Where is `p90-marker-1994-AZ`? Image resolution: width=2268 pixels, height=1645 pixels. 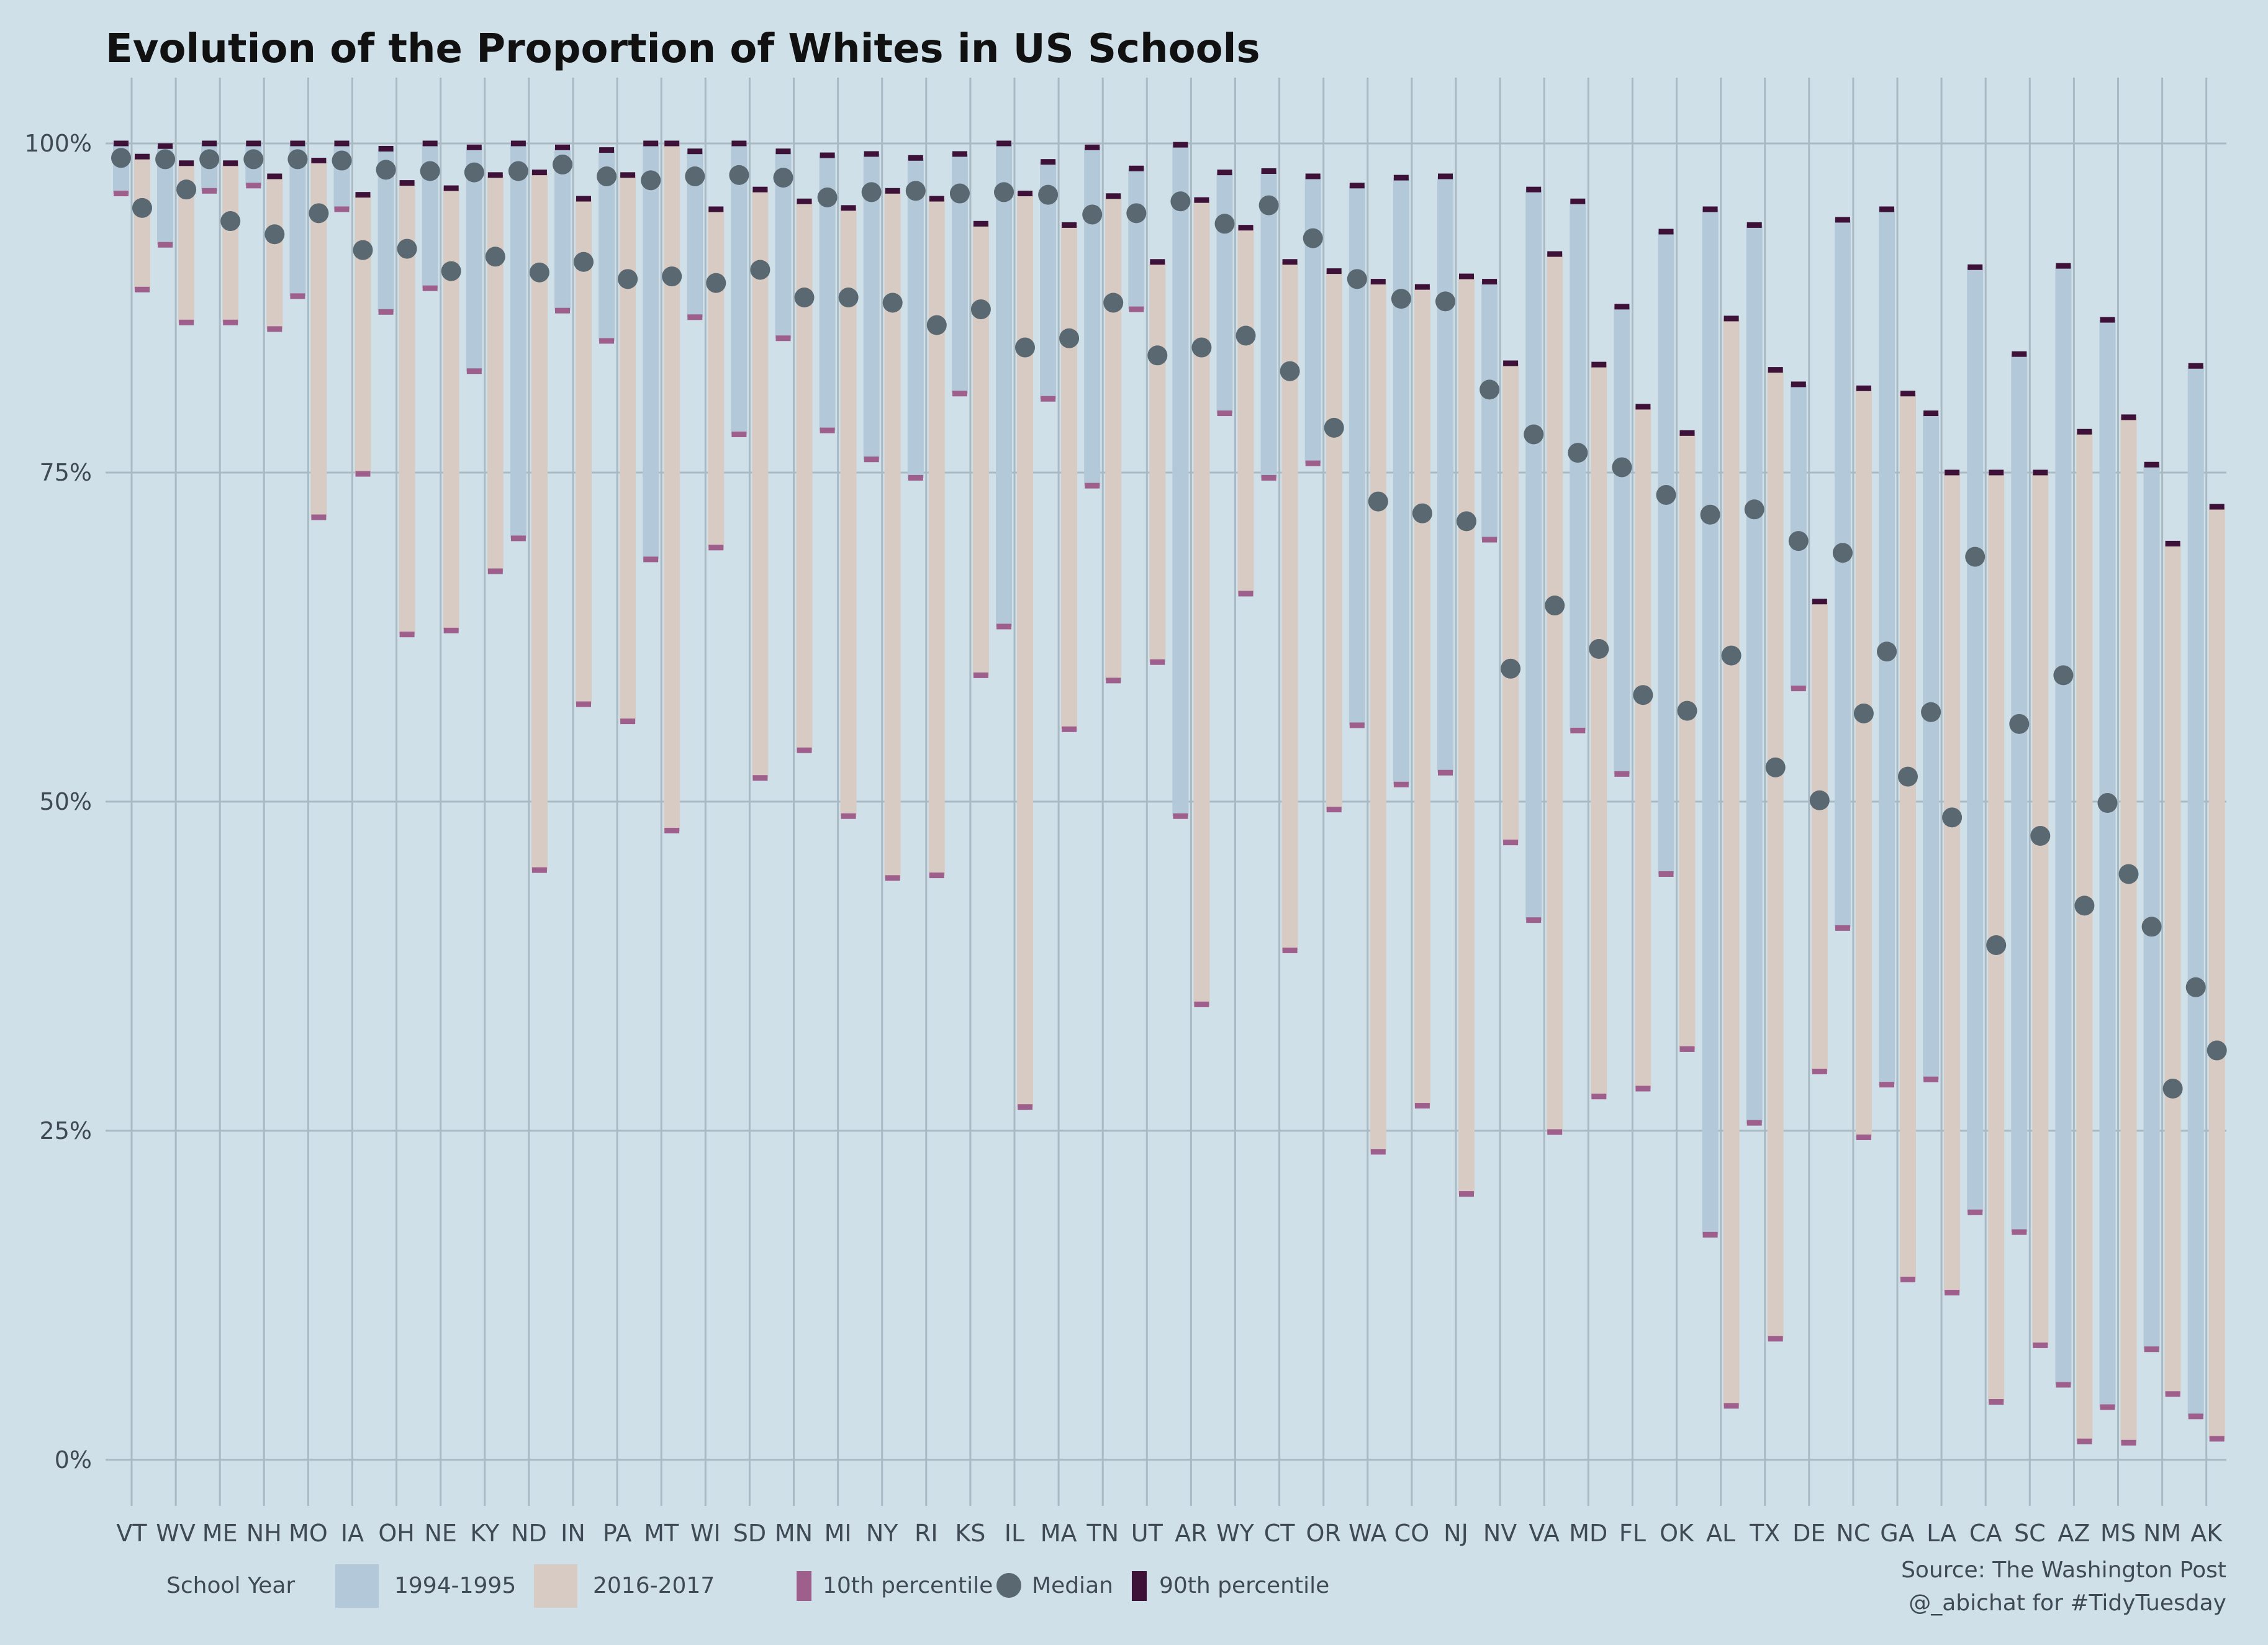
p90-marker-1994-AZ is located at coordinates (2063, 266).